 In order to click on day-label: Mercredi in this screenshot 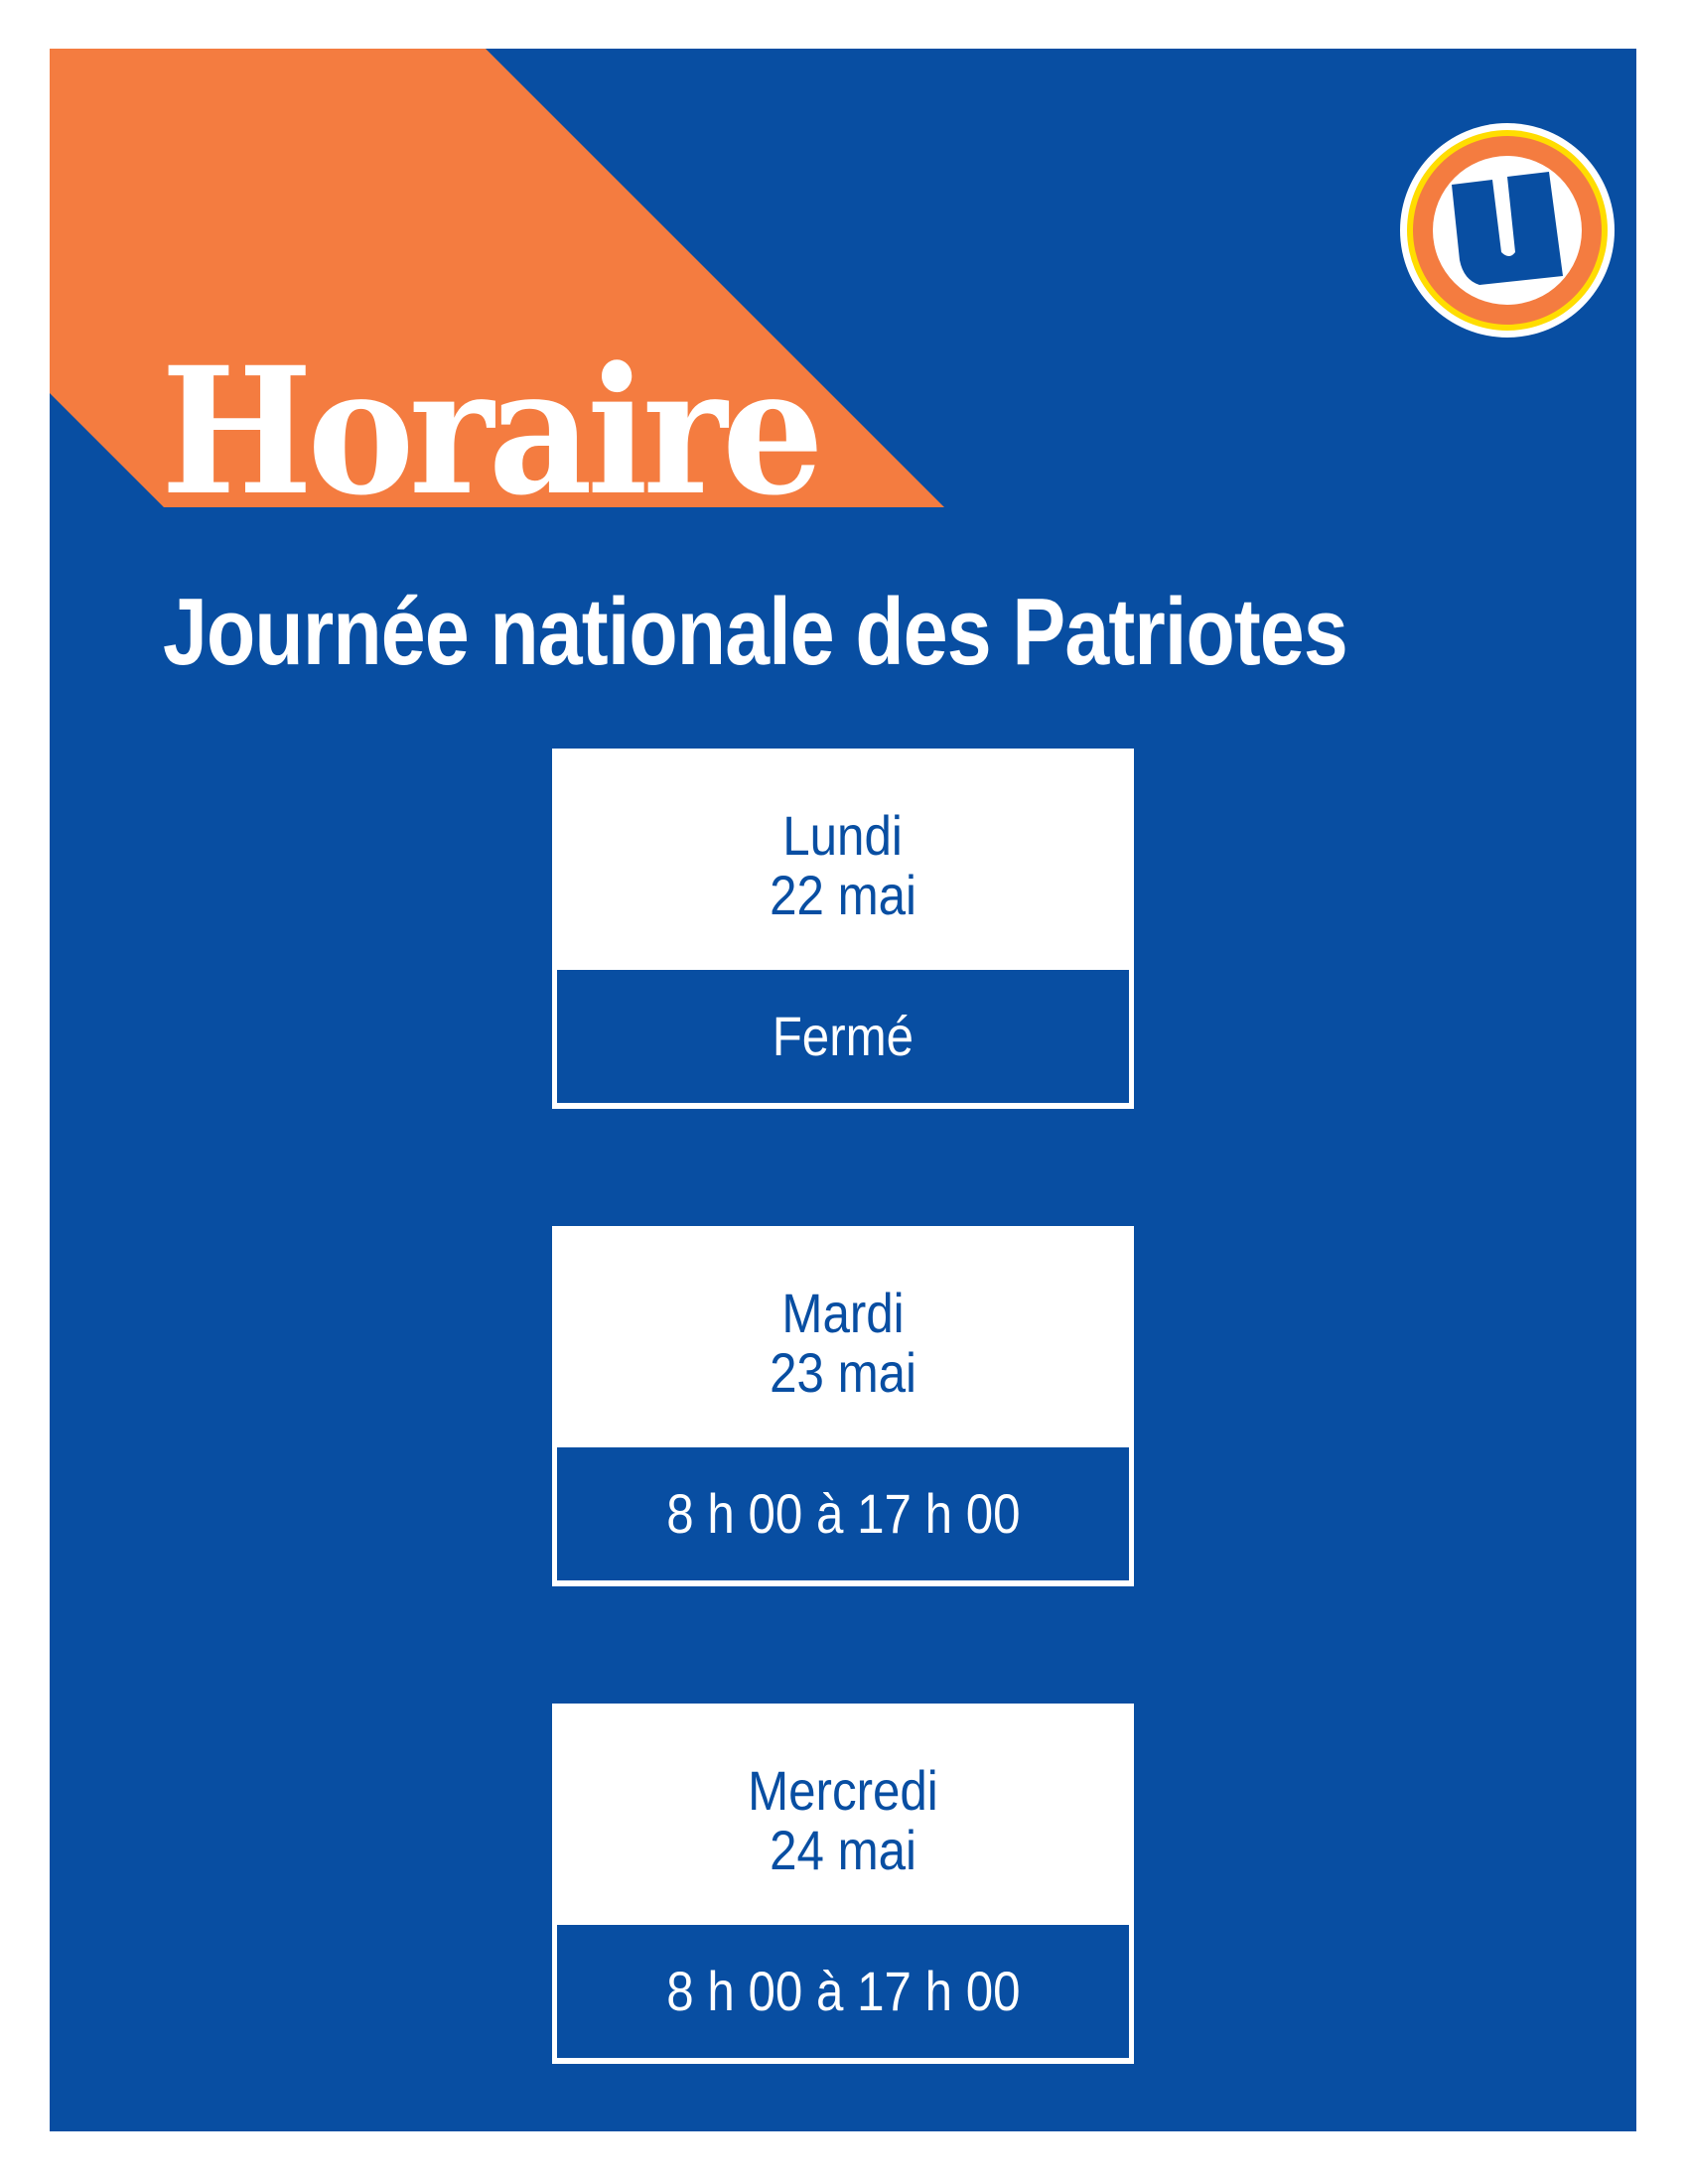, I will do `click(843, 1790)`.